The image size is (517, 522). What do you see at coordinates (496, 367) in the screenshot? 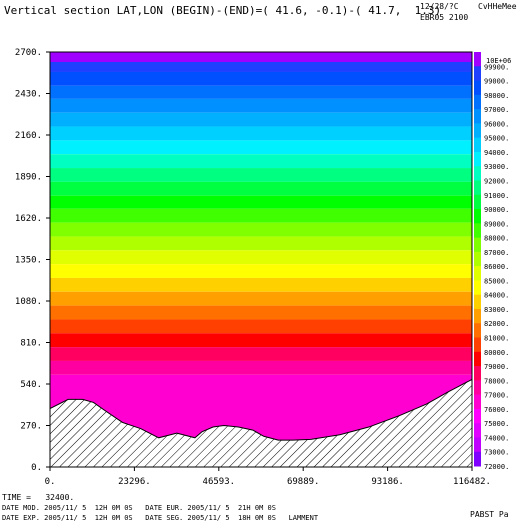
I see `legend-label: 79000.` at bounding box center [496, 367].